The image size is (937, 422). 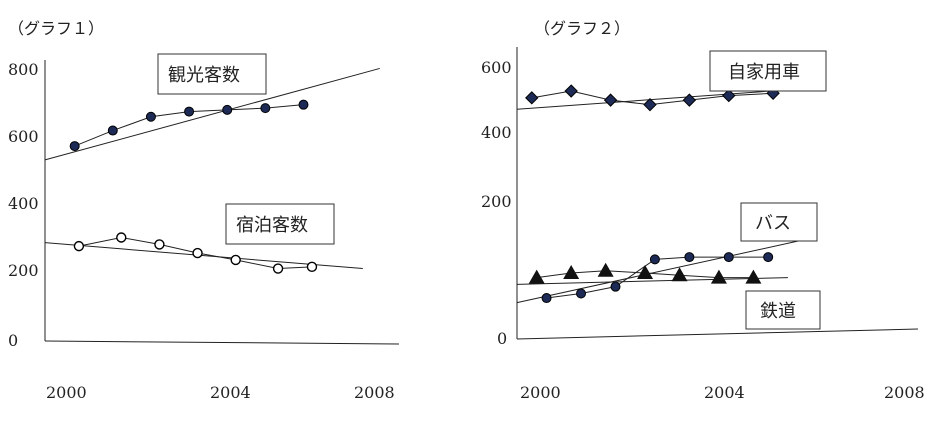 I want to click on chart-2-y-tick-600: 600, so click(x=496, y=67).